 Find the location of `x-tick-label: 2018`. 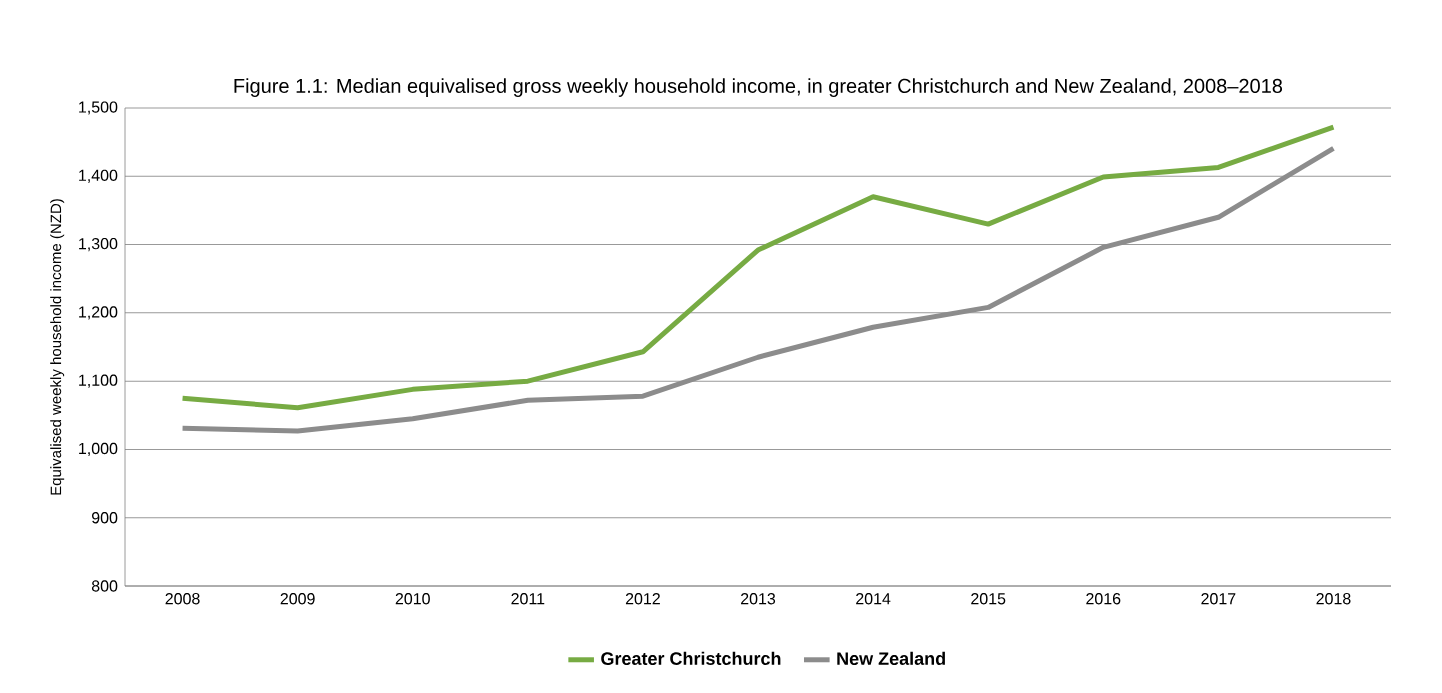

x-tick-label: 2018 is located at coordinates (1333, 599).